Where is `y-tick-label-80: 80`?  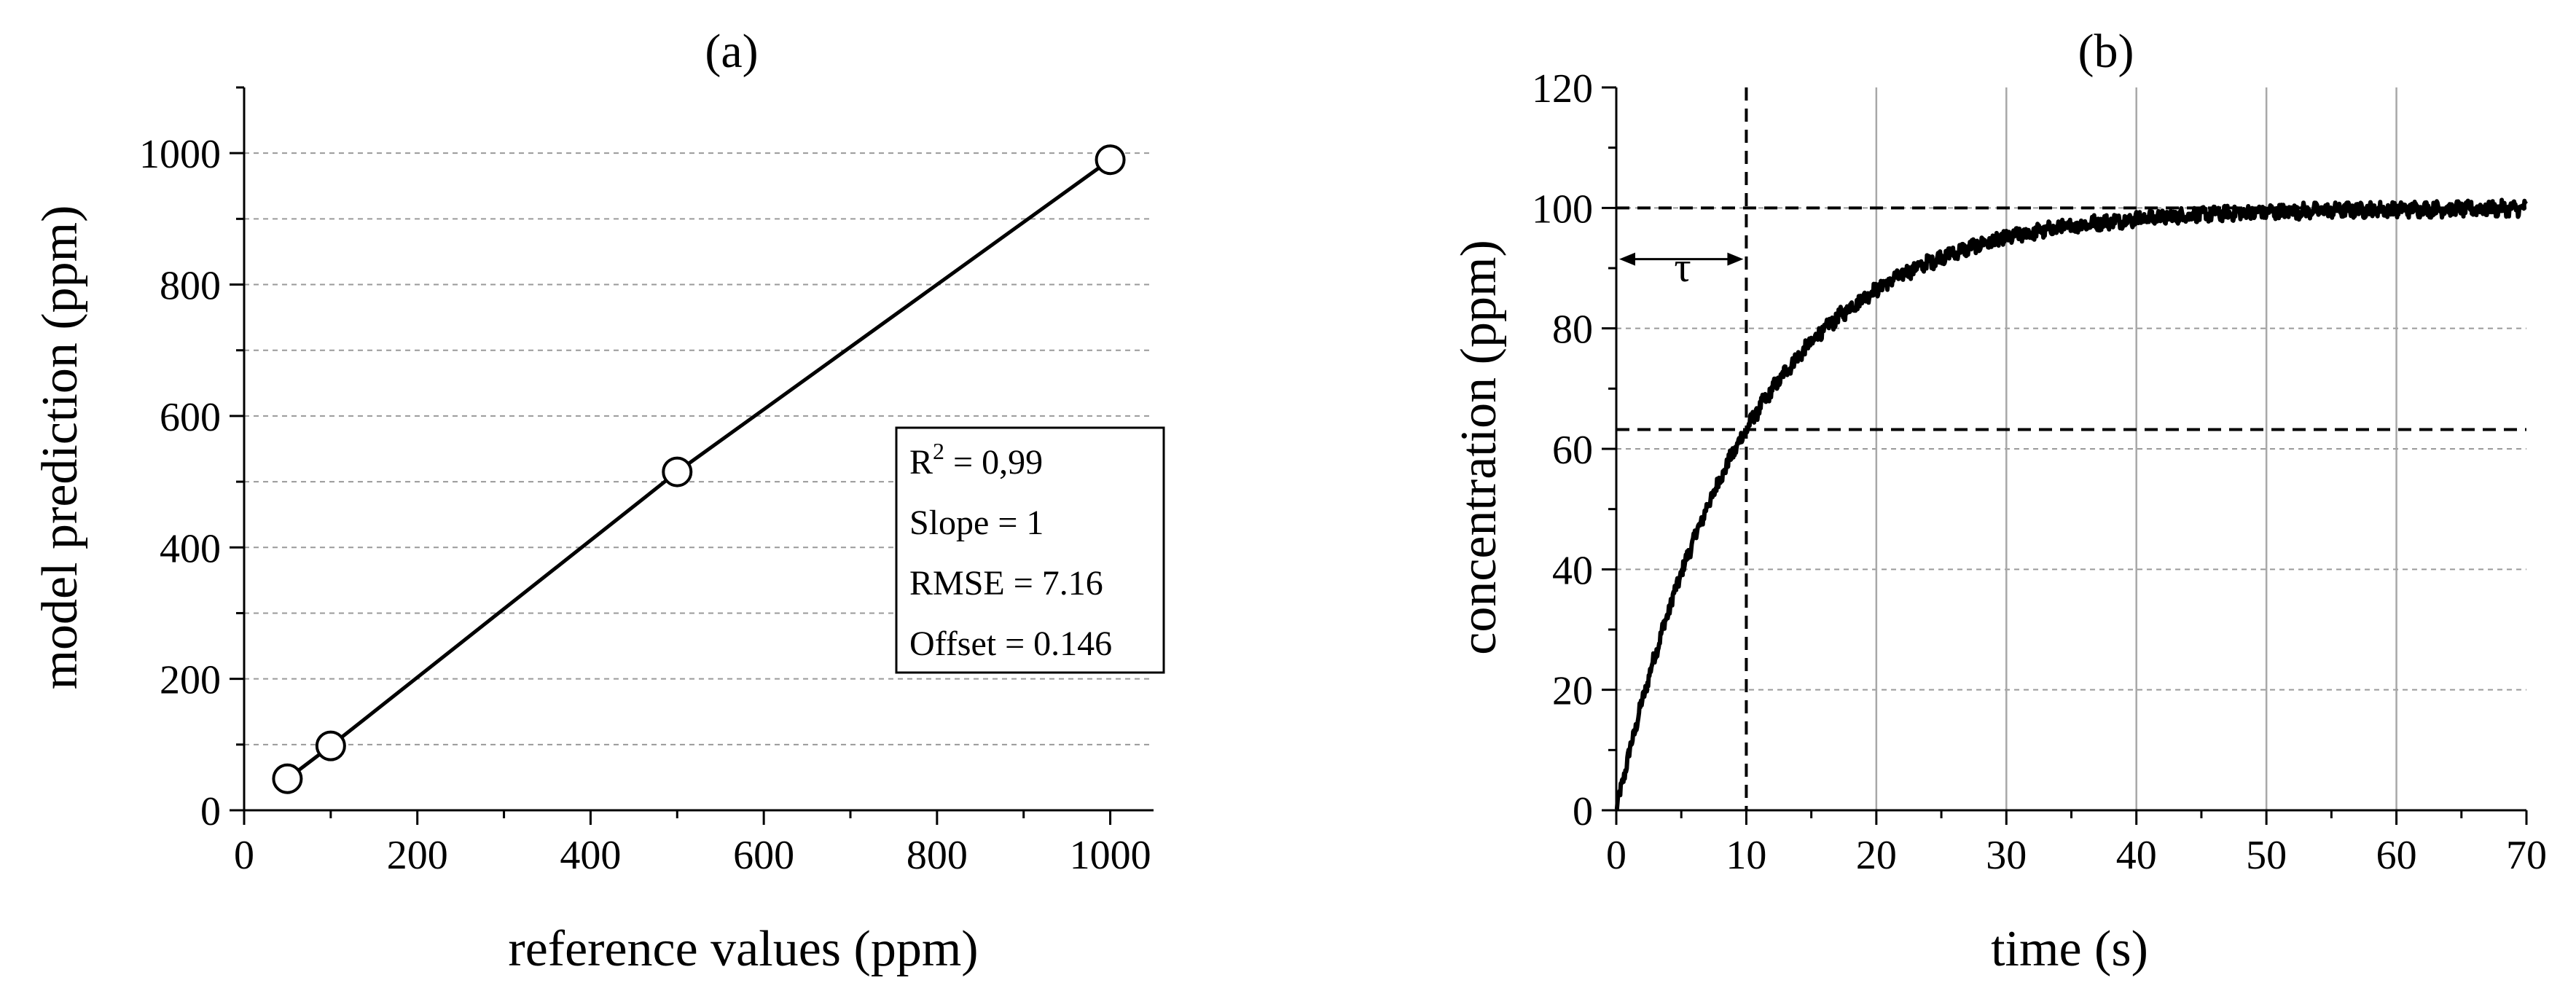
y-tick-label-80: 80 is located at coordinates (1572, 330).